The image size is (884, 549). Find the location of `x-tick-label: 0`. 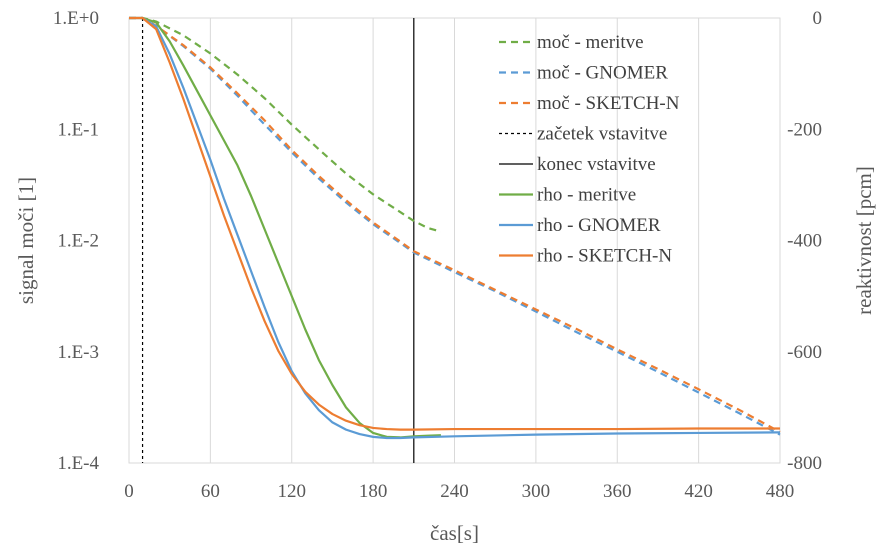

x-tick-label: 0 is located at coordinates (129, 491).